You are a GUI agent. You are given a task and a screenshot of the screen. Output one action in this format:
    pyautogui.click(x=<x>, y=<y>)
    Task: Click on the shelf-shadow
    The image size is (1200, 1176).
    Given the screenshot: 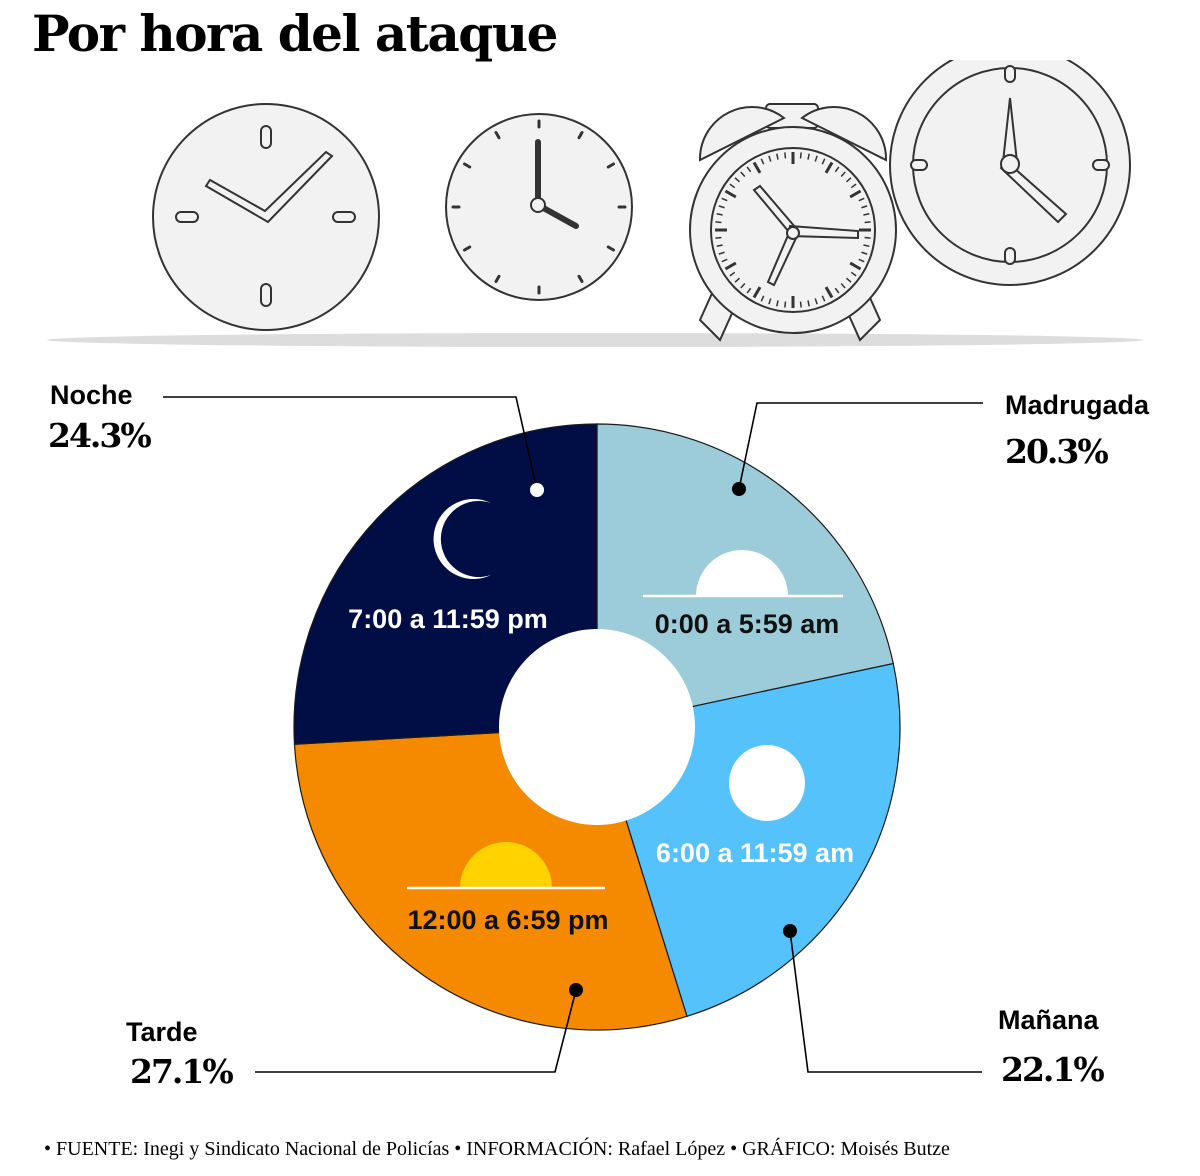 What is the action you would take?
    pyautogui.click(x=595, y=340)
    